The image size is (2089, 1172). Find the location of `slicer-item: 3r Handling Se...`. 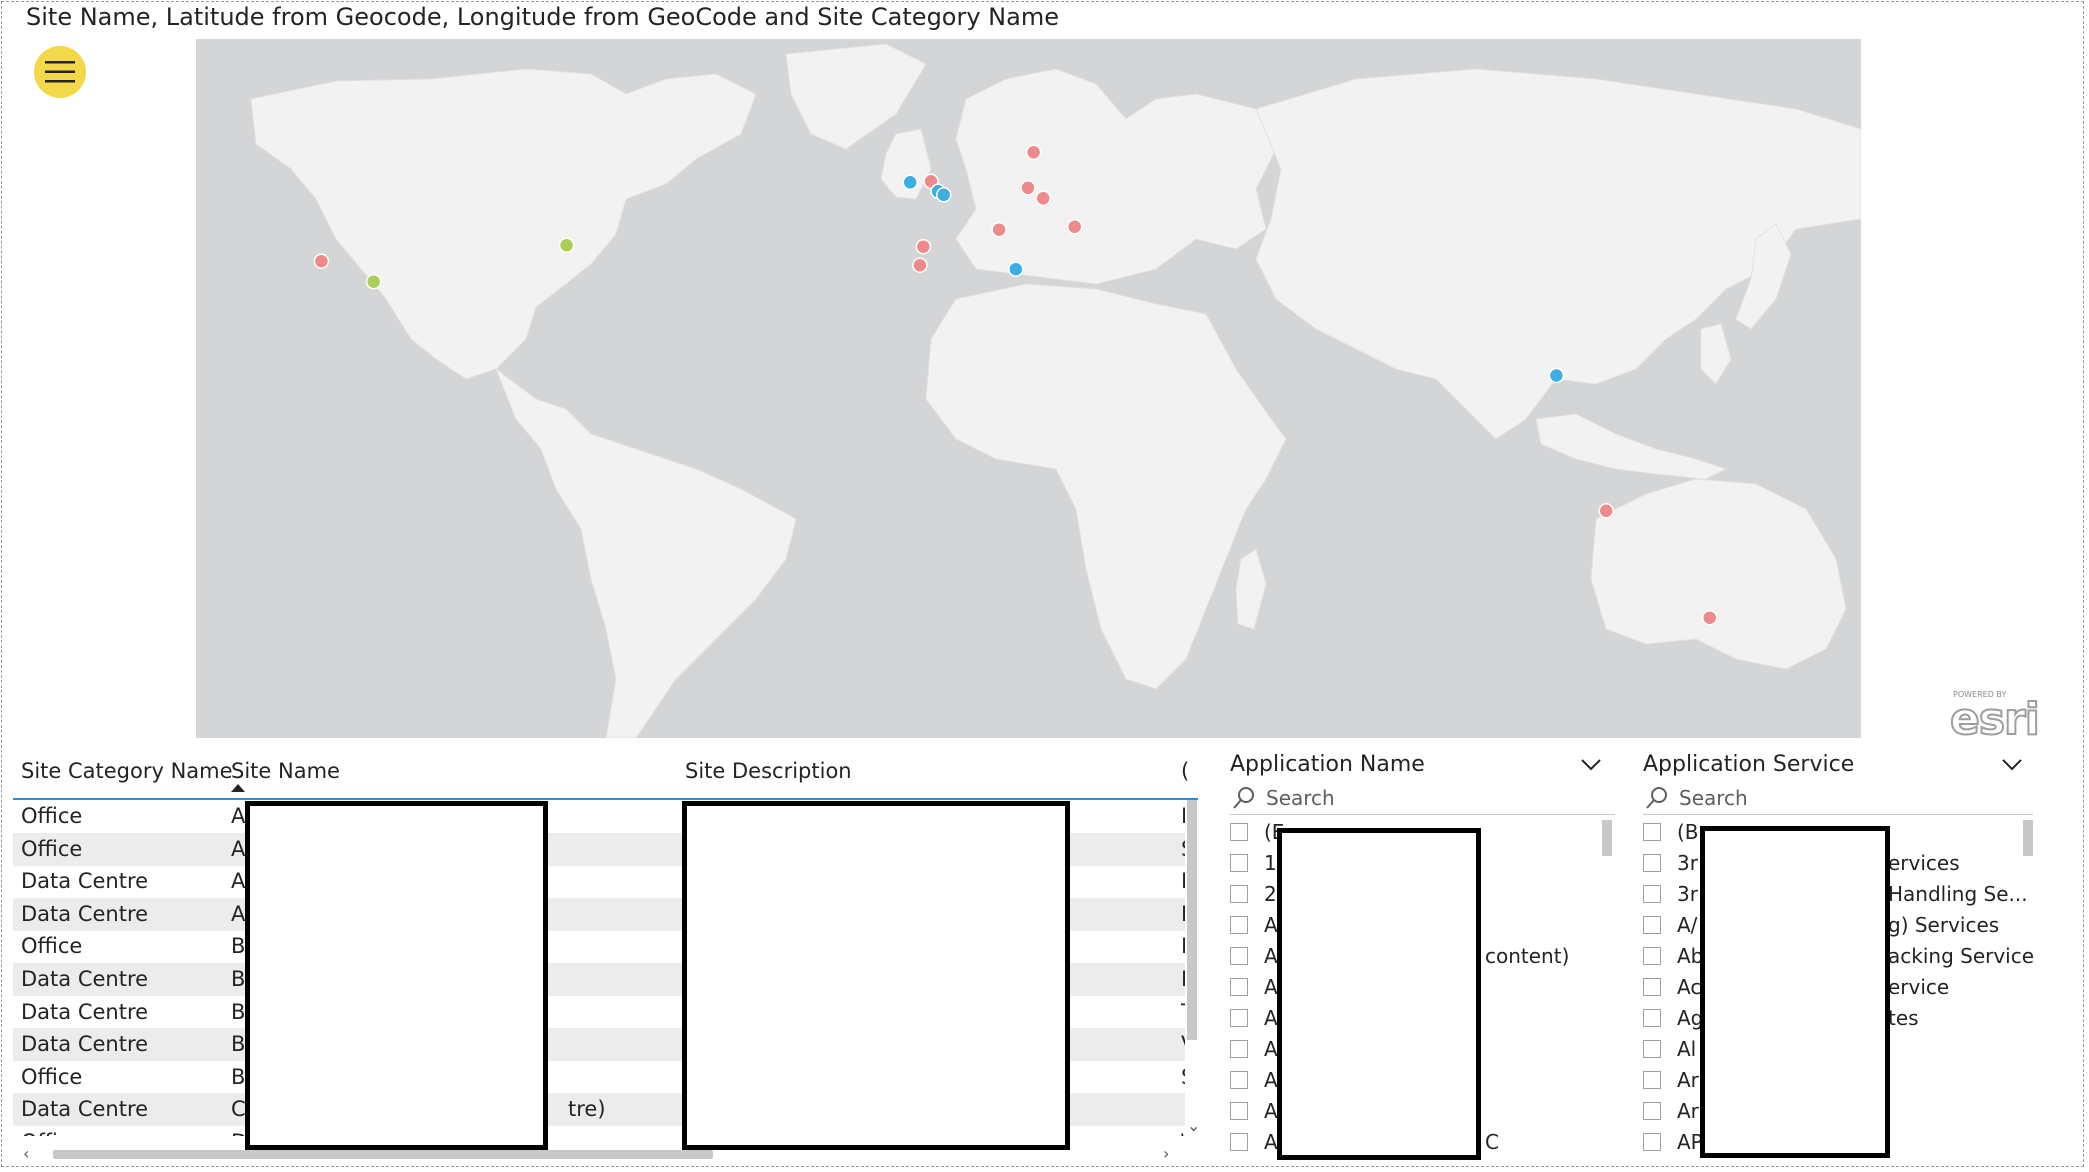

slicer-item: 3r Handling Se... is located at coordinates (1835, 897).